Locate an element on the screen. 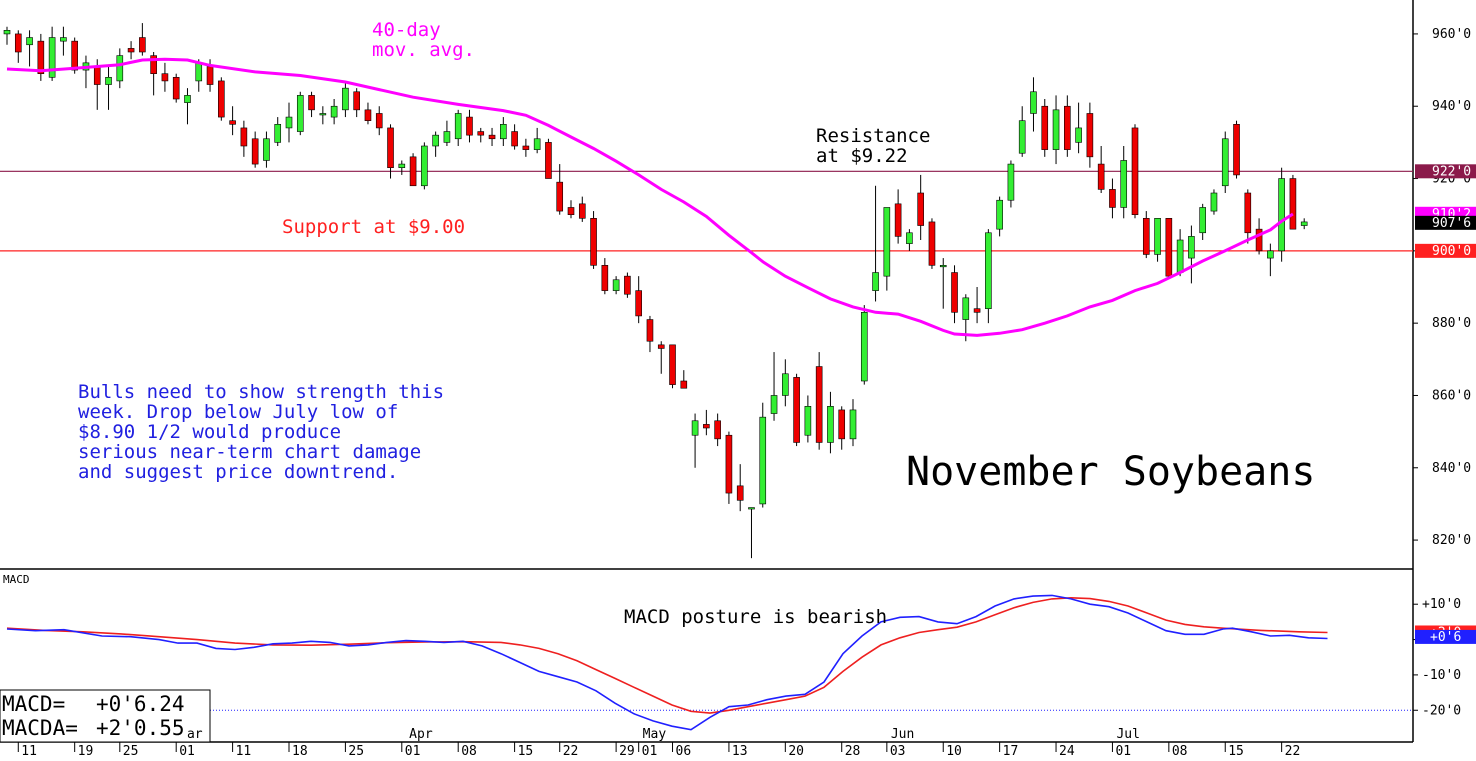  date-tick-label: 19 is located at coordinates (86, 751).